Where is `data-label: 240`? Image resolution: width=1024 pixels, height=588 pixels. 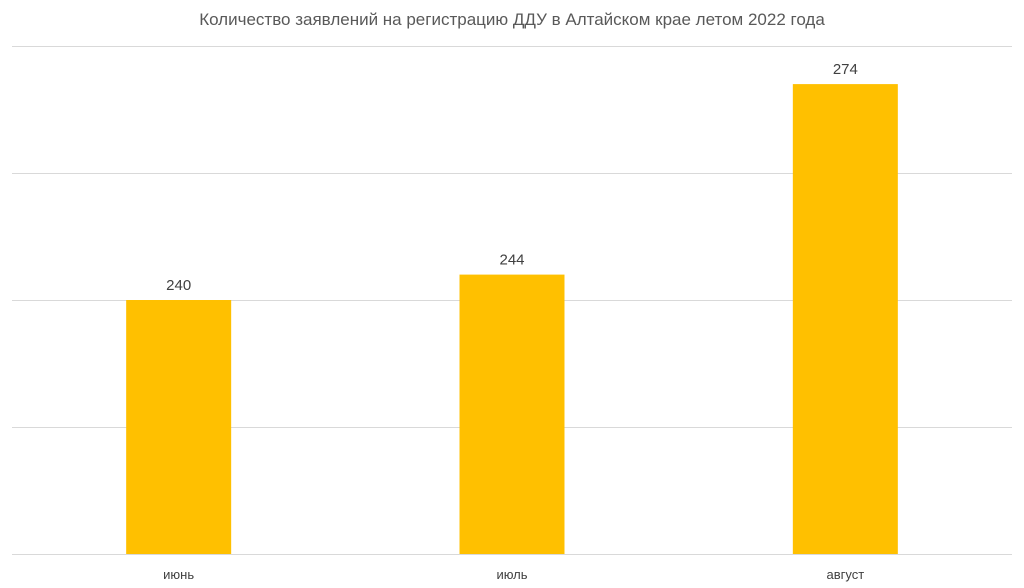 data-label: 240 is located at coordinates (178, 285).